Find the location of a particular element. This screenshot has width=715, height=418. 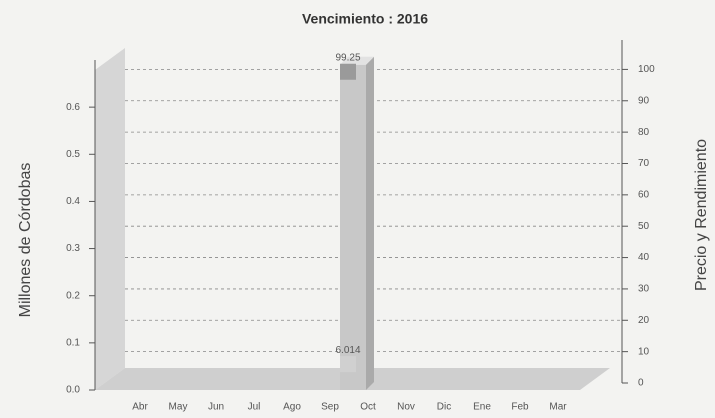

x-tick-label: May is located at coordinates (178, 407).